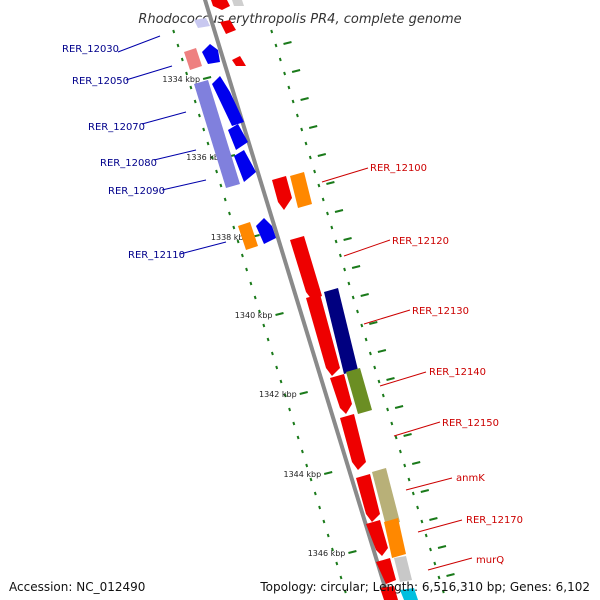 The width and height of the screenshot is (600, 600). I want to click on gene-feature-murQ-b, so click(403, 569).